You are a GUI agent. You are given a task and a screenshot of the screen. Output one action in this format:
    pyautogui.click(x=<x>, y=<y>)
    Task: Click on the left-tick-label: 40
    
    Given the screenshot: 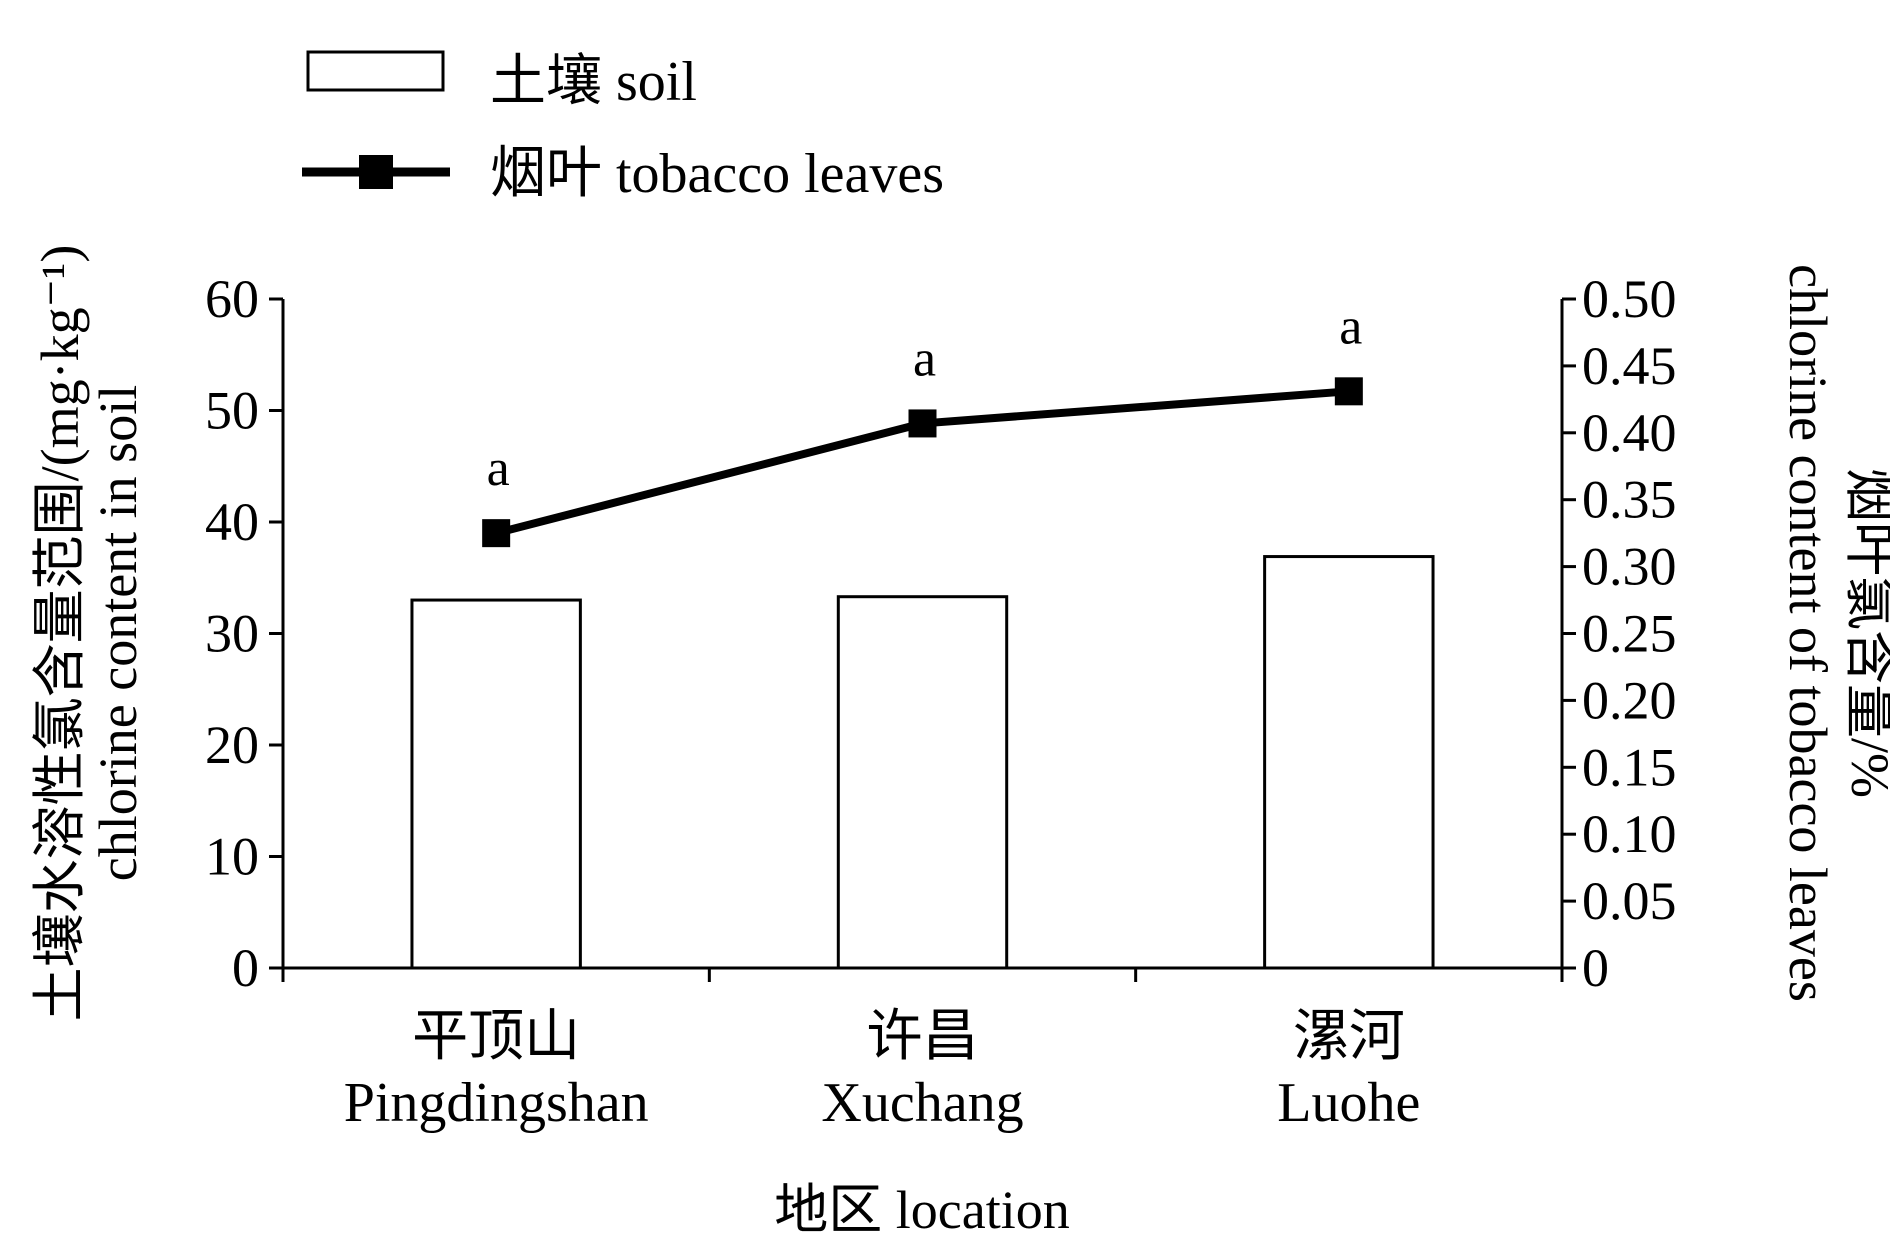 What is the action you would take?
    pyautogui.click(x=232, y=522)
    